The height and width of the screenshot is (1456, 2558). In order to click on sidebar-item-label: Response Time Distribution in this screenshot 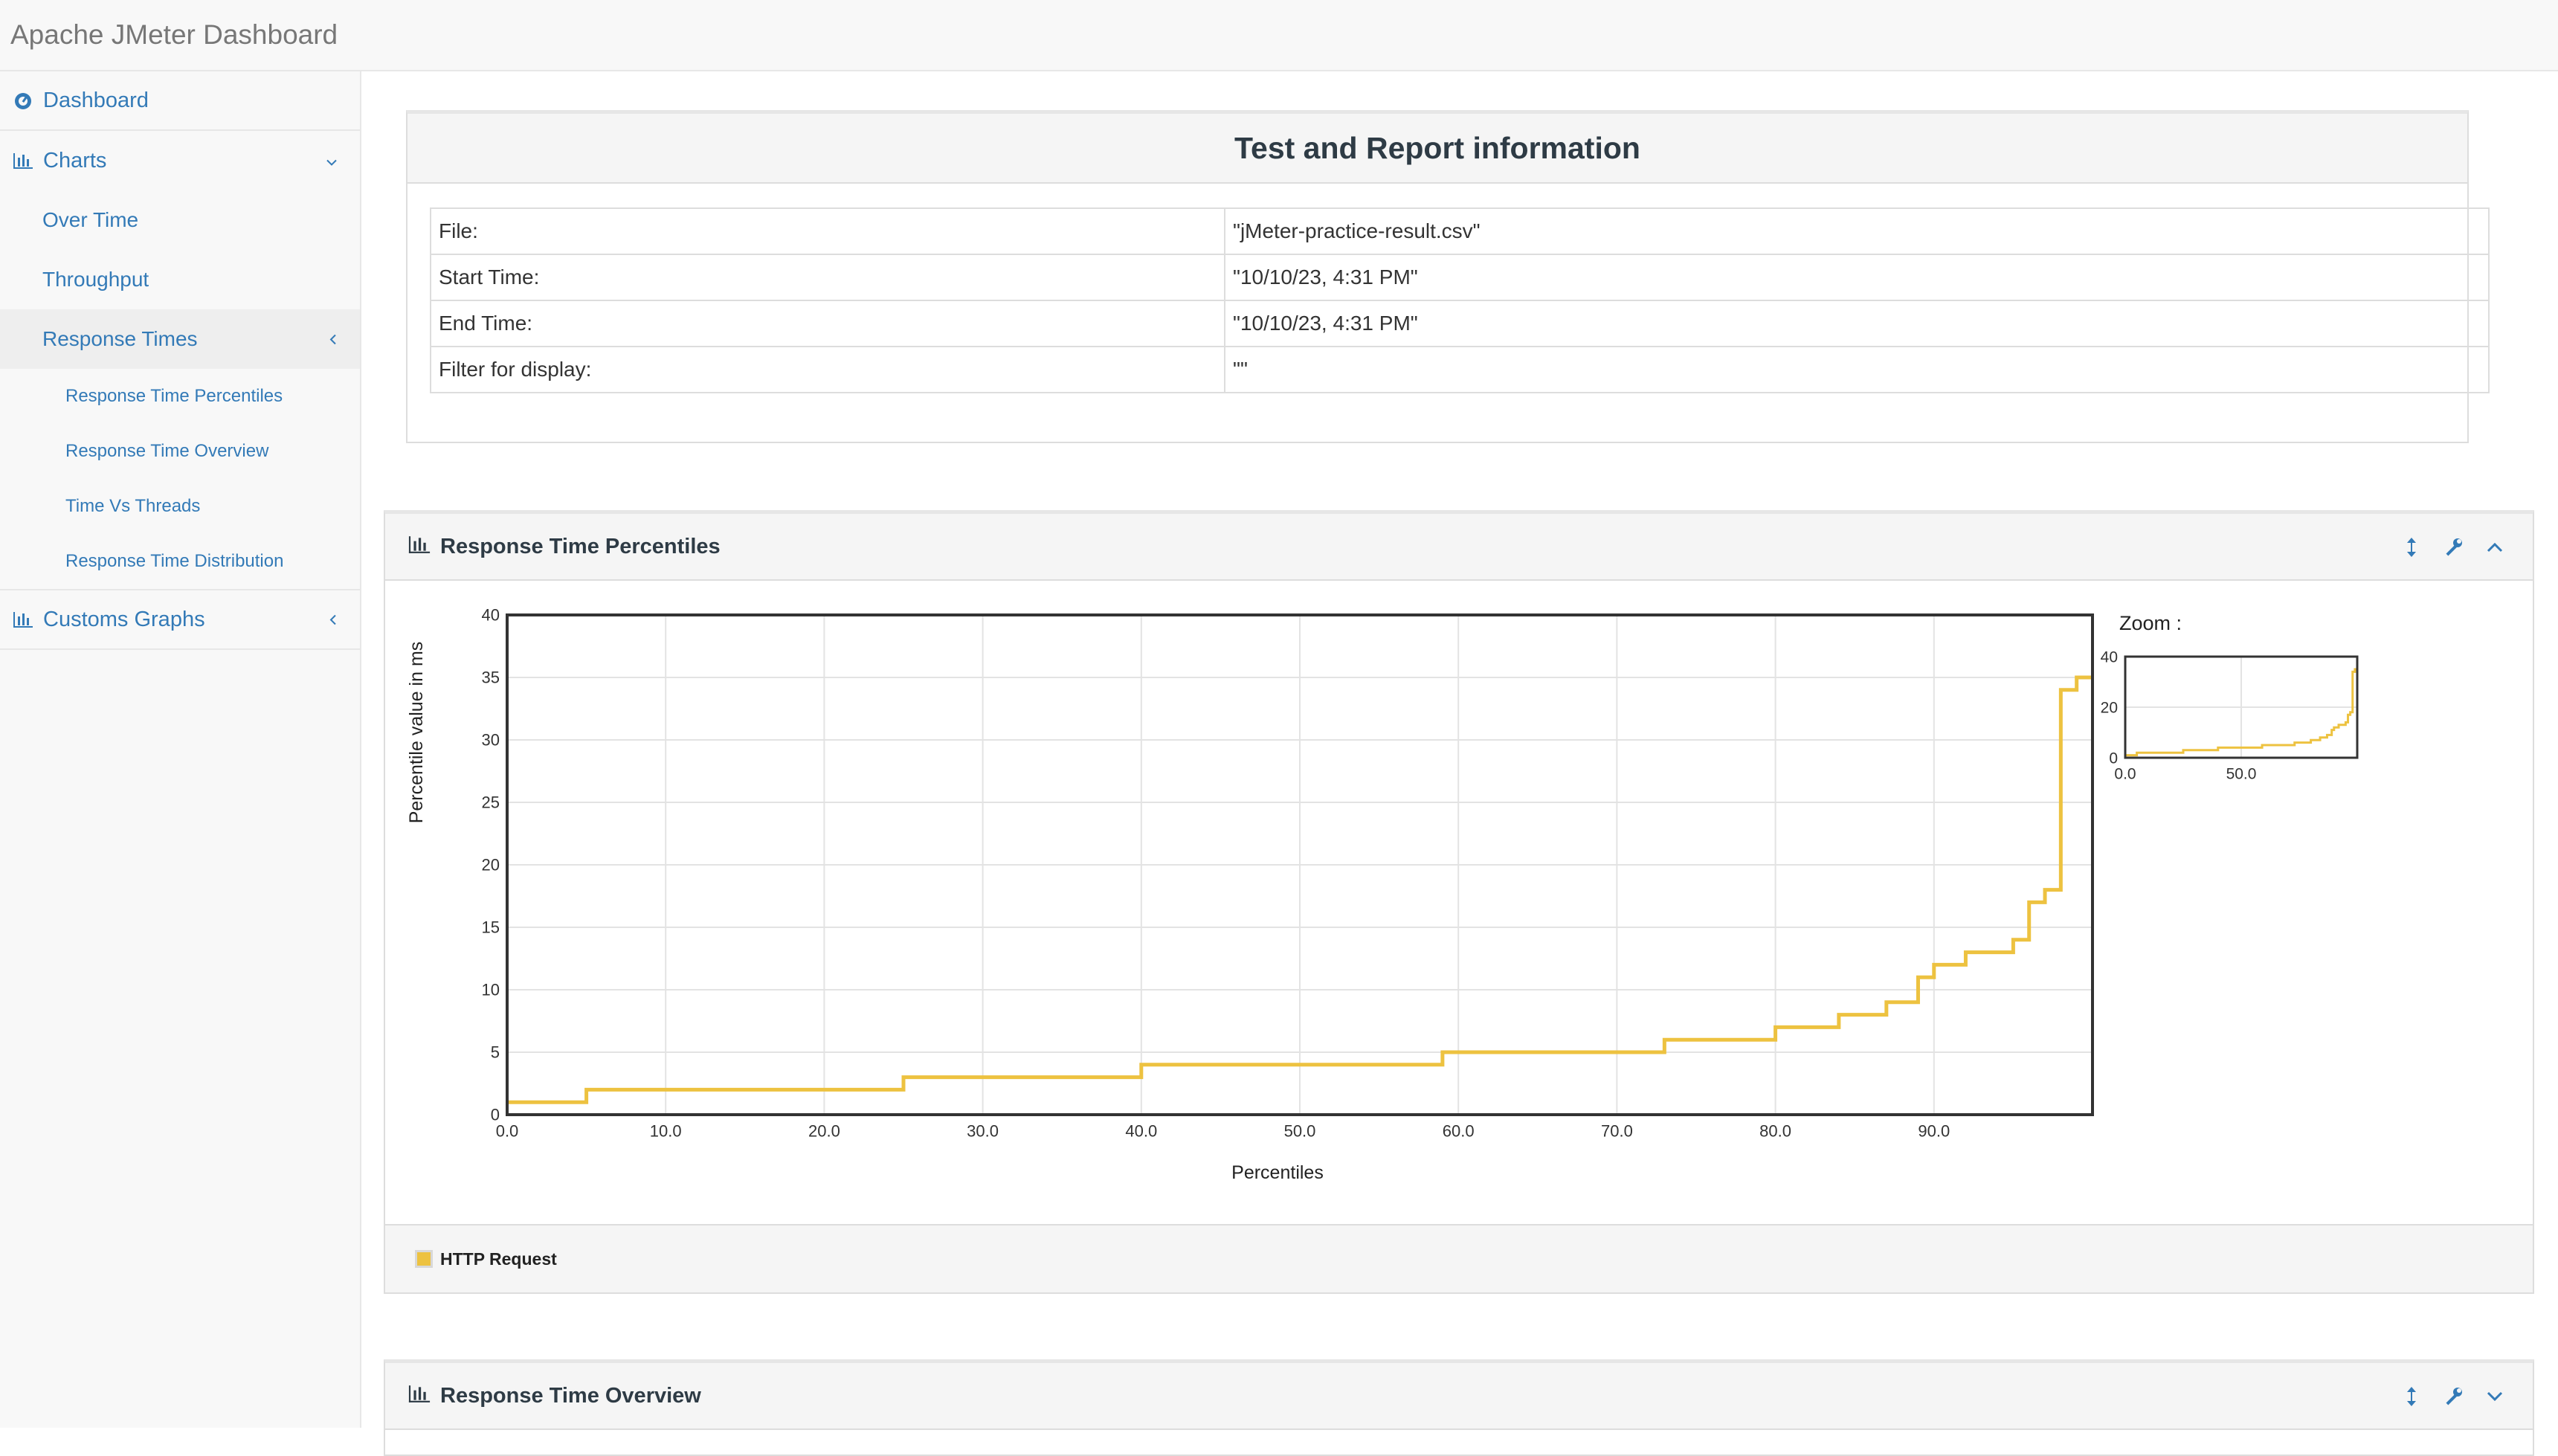, I will do `click(175, 561)`.